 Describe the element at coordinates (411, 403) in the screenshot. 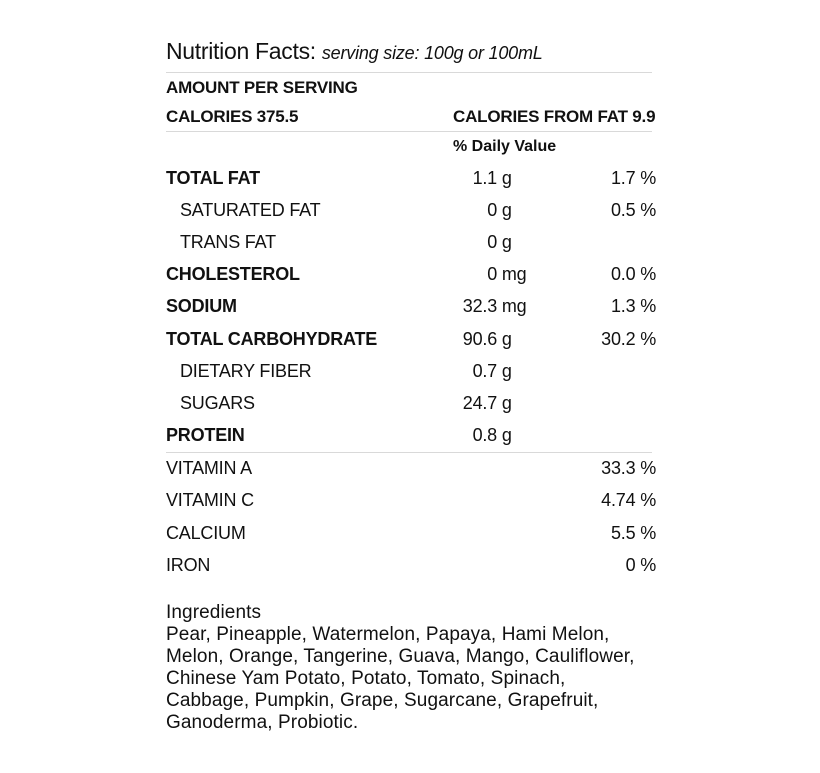

I see `nutrient-row: SUGARS 24.7 g` at that location.